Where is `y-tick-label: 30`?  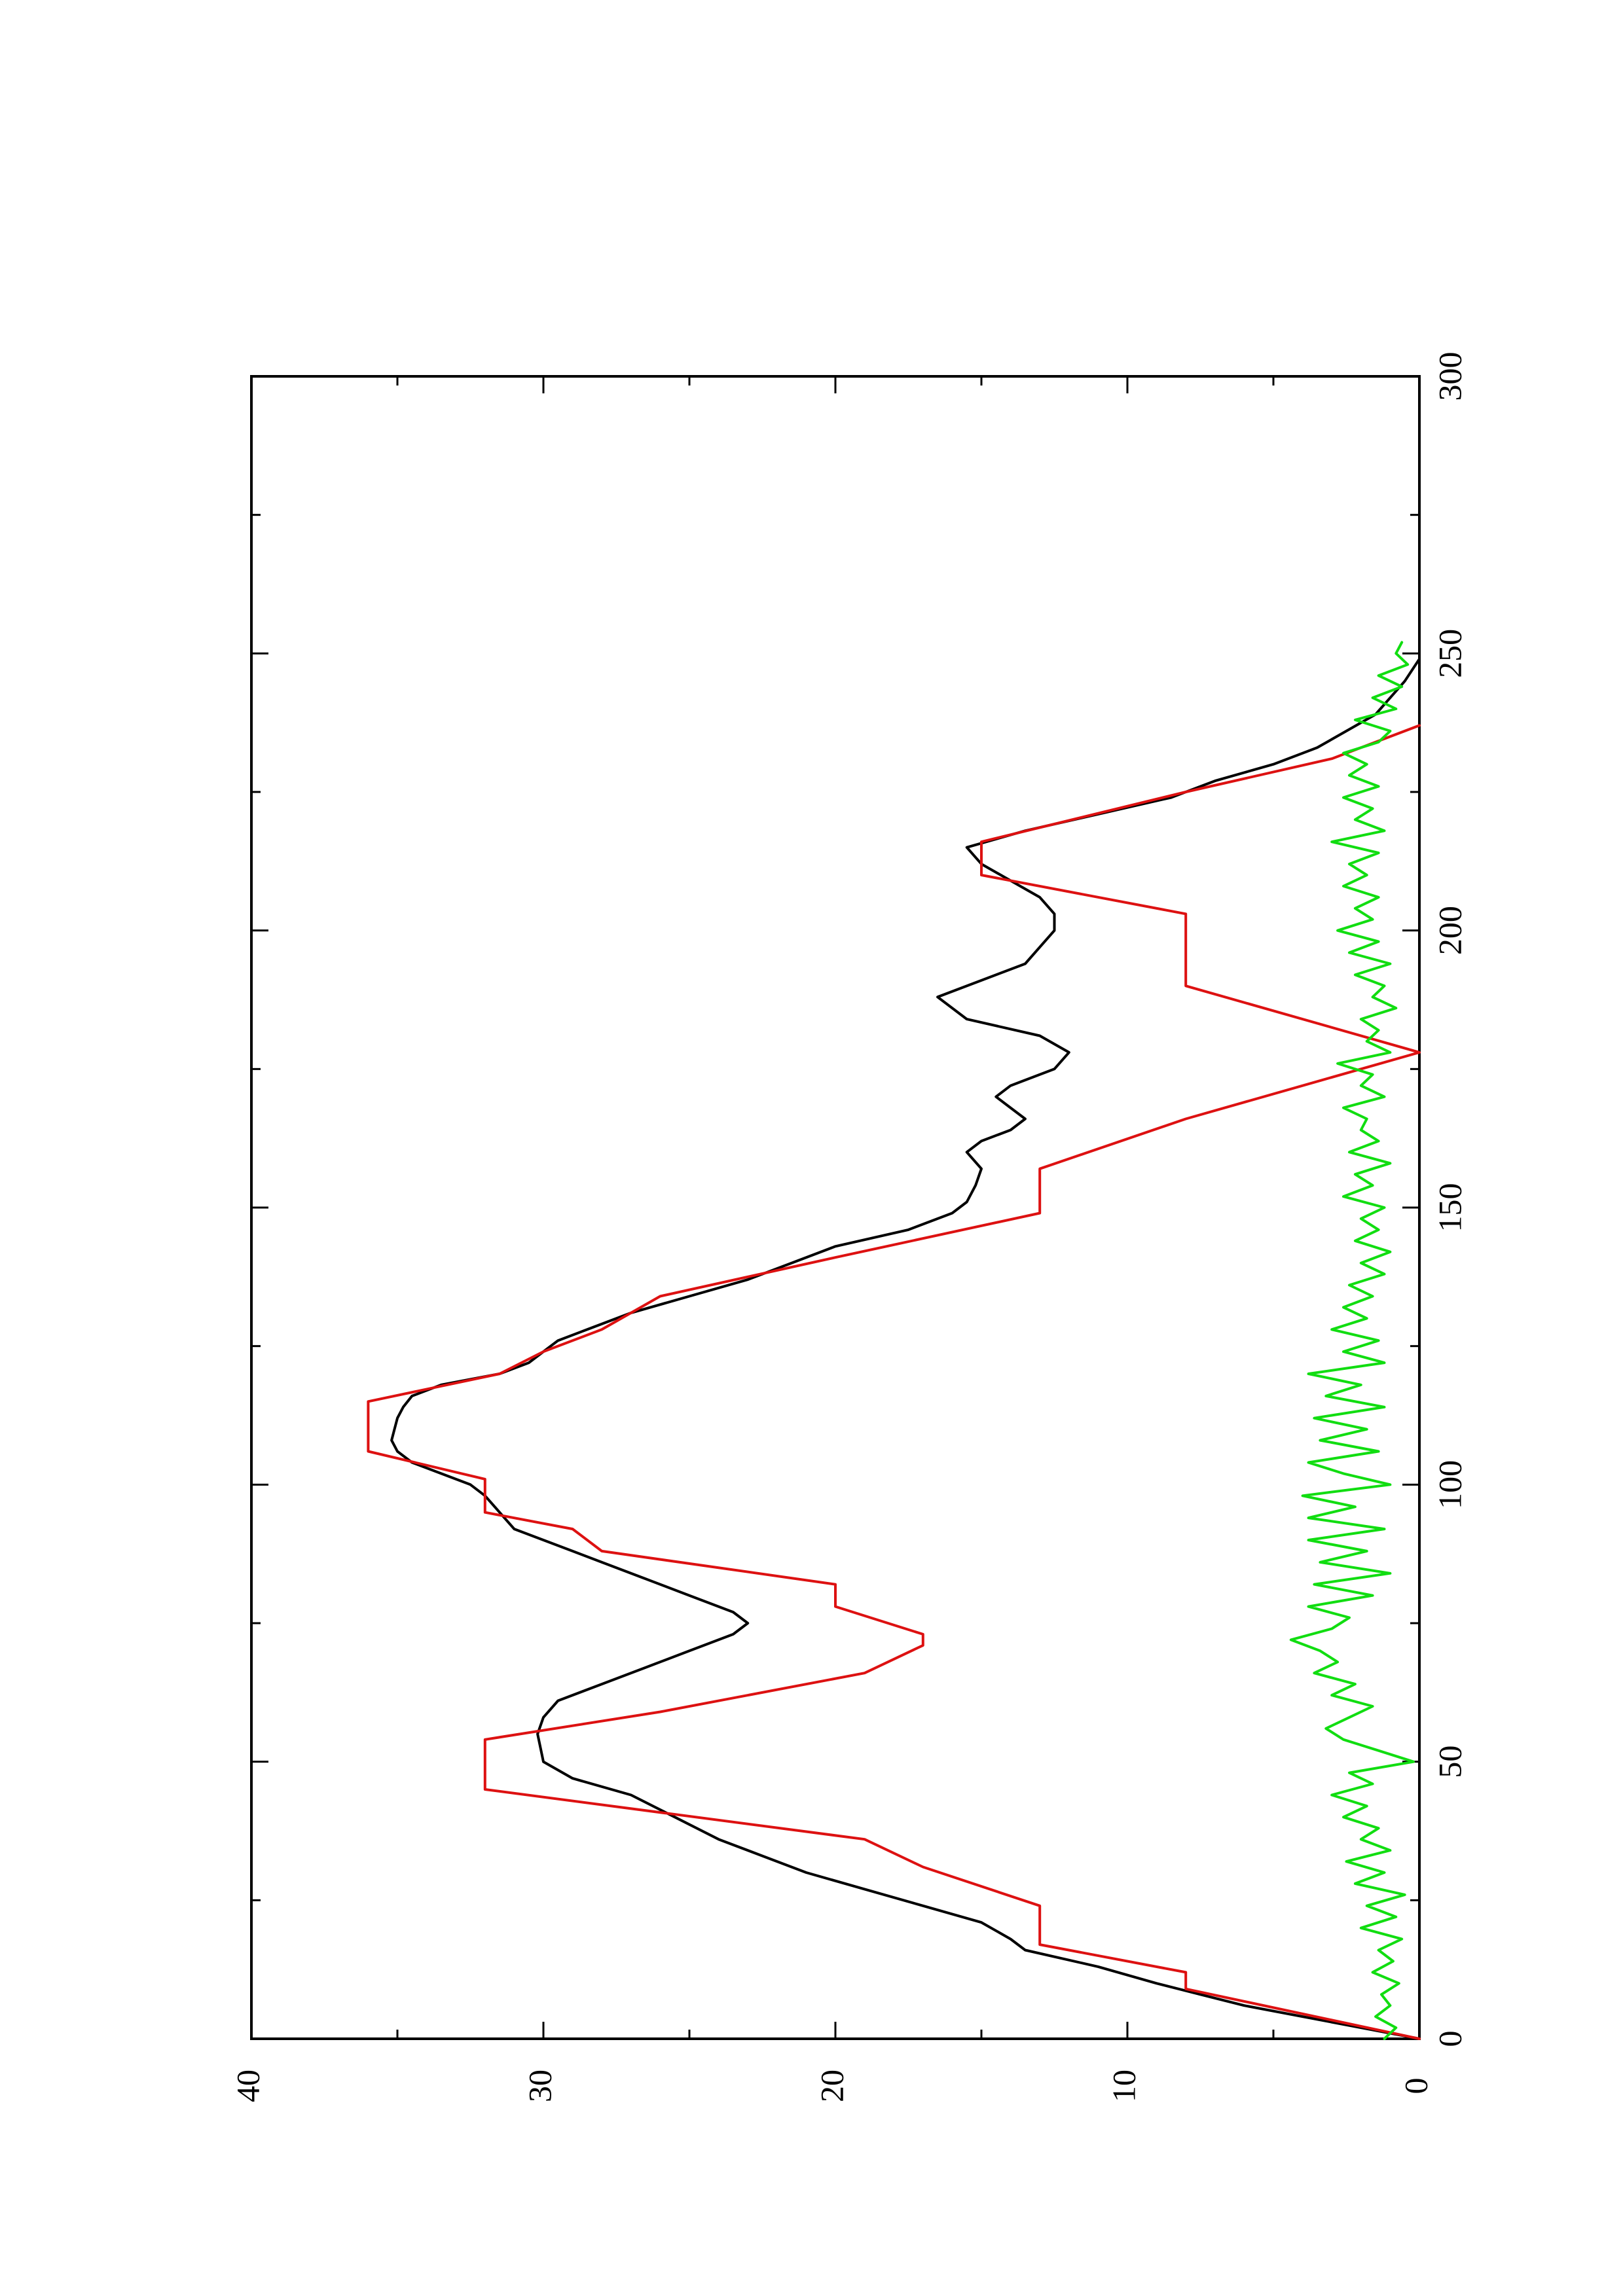 y-tick-label: 30 is located at coordinates (539, 2086).